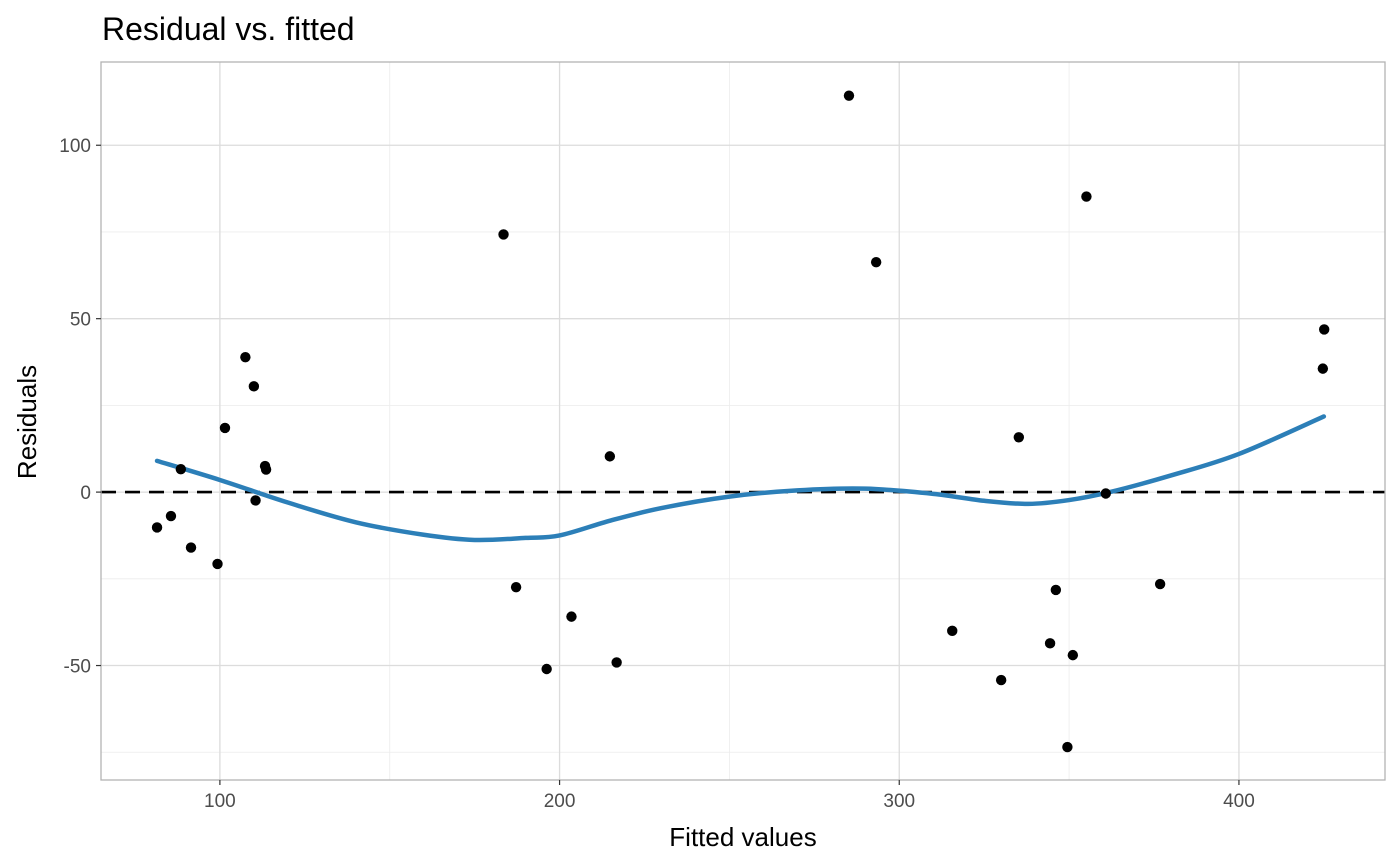 This screenshot has height=866, width=1400. I want to click on y-axis-ticks: -50 0 50 100, so click(80, 407).